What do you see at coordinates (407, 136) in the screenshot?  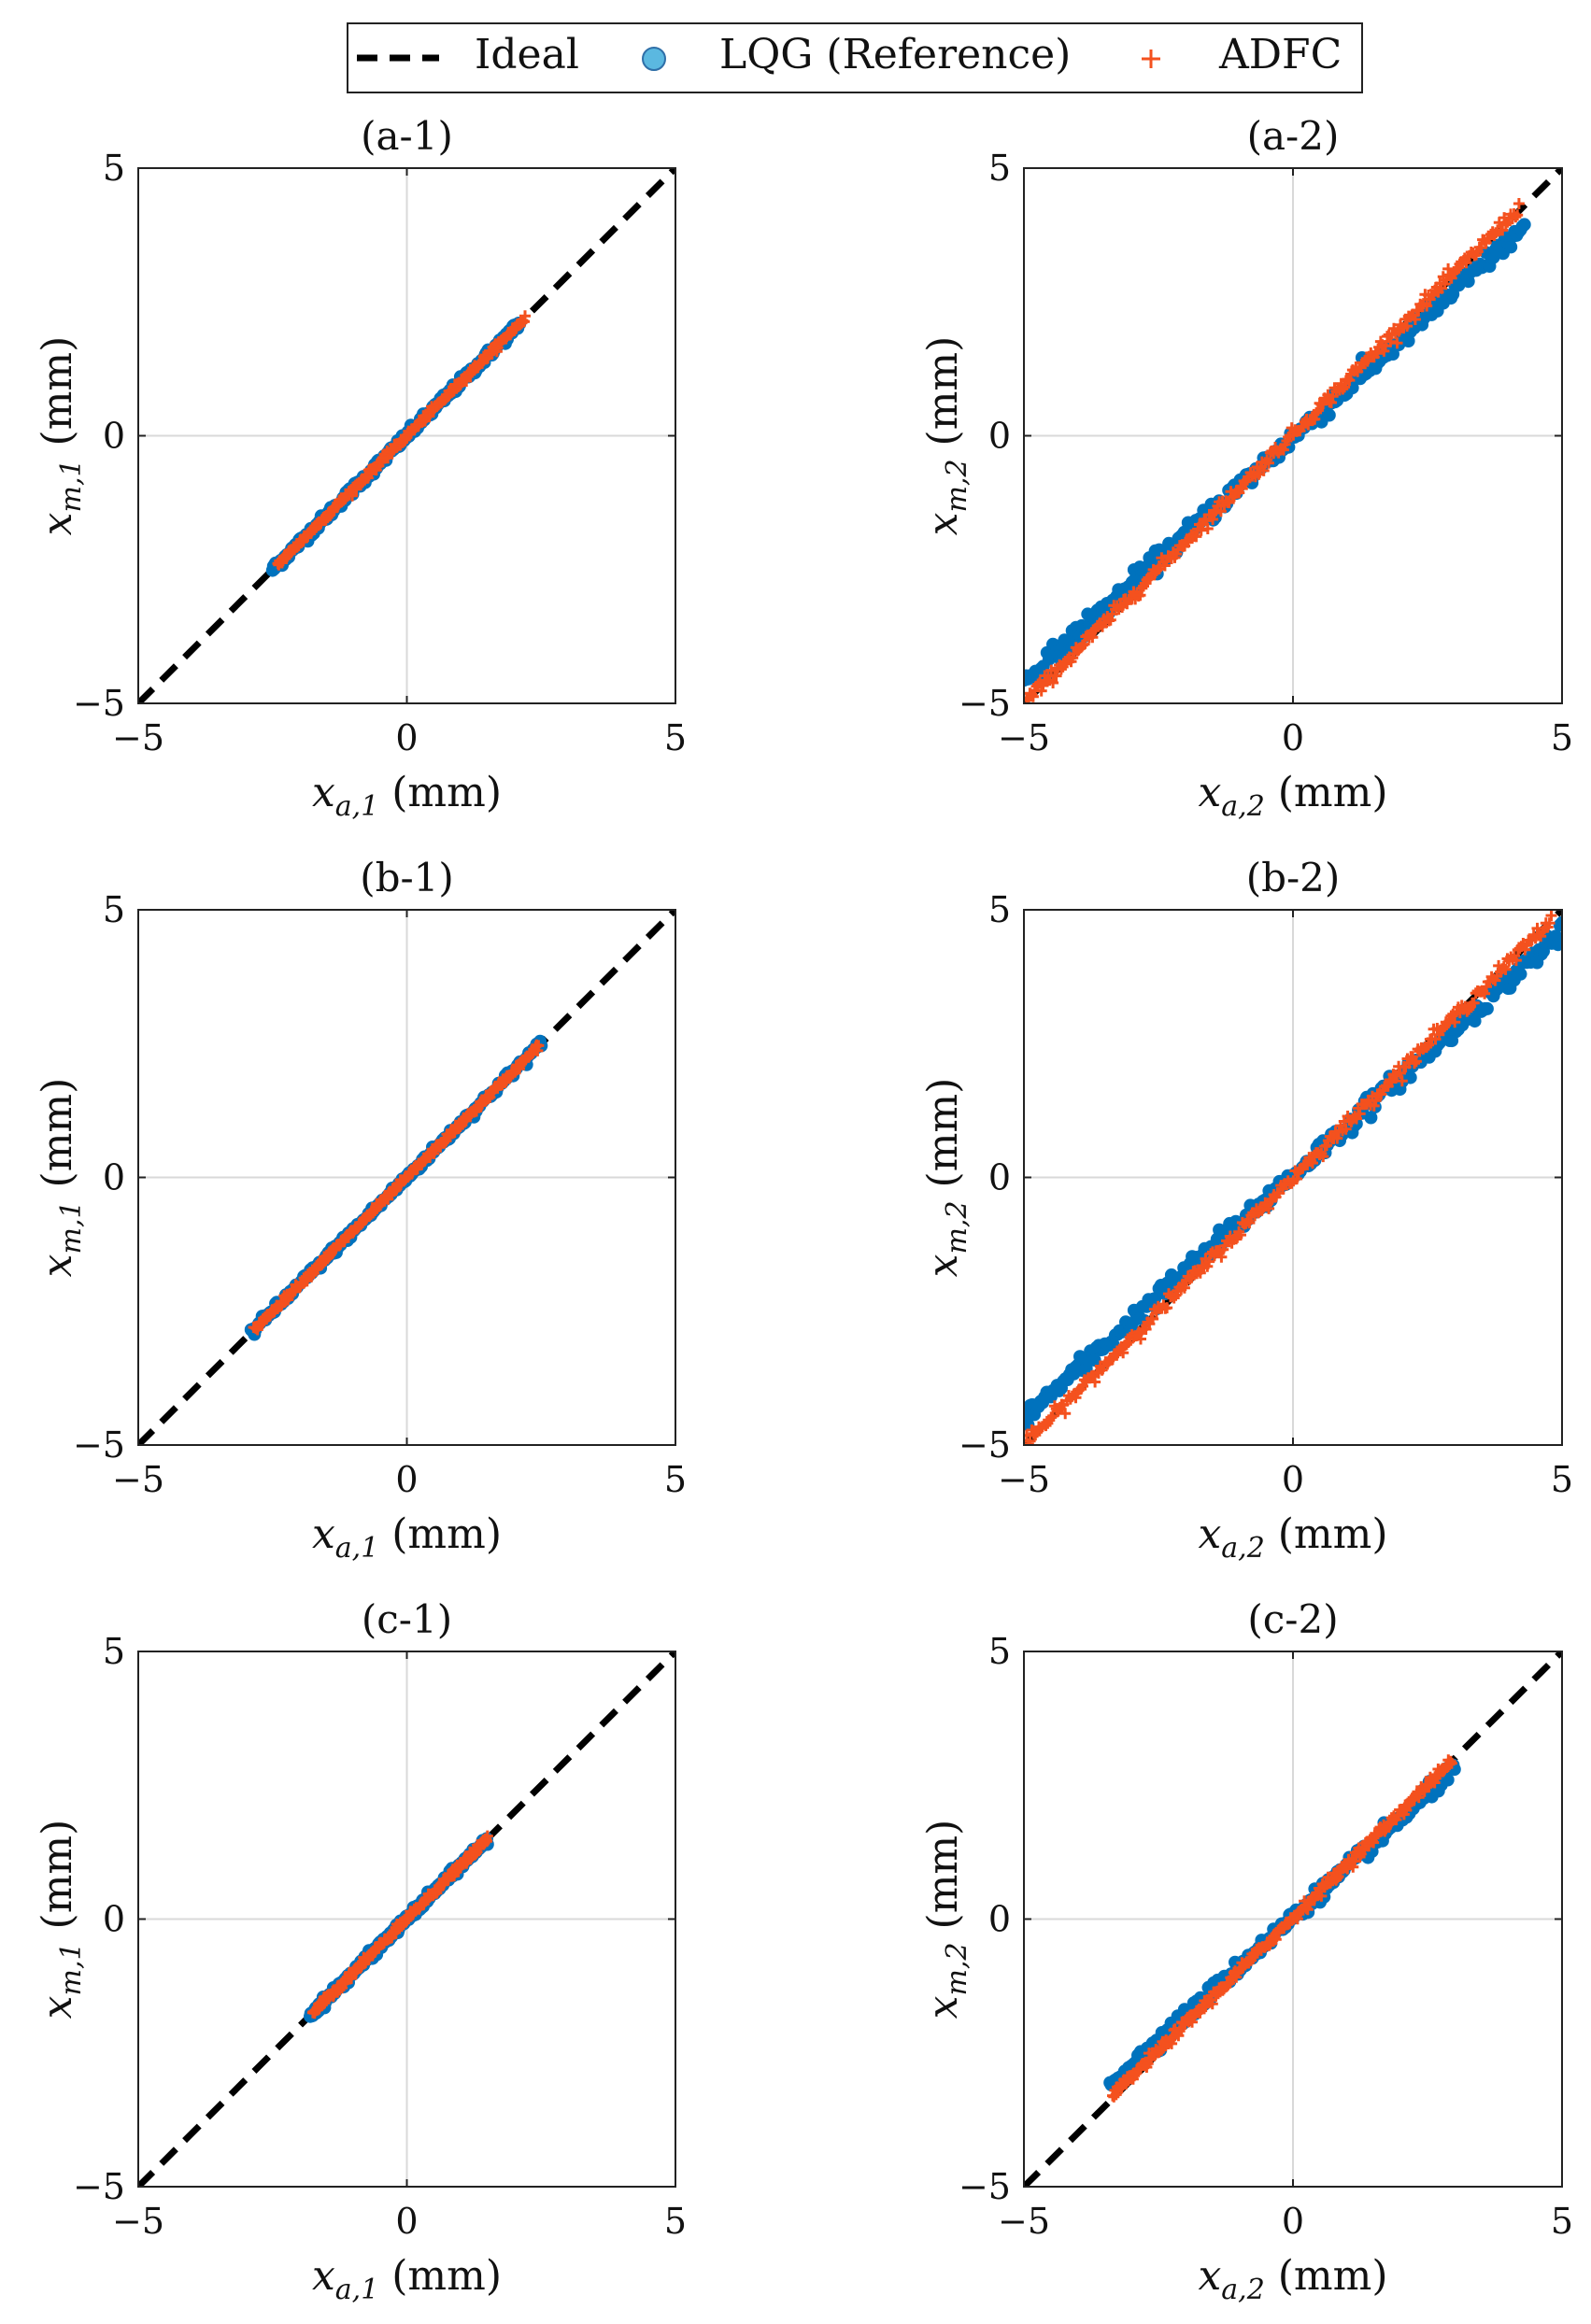 I see `chart-title: (a-1)` at bounding box center [407, 136].